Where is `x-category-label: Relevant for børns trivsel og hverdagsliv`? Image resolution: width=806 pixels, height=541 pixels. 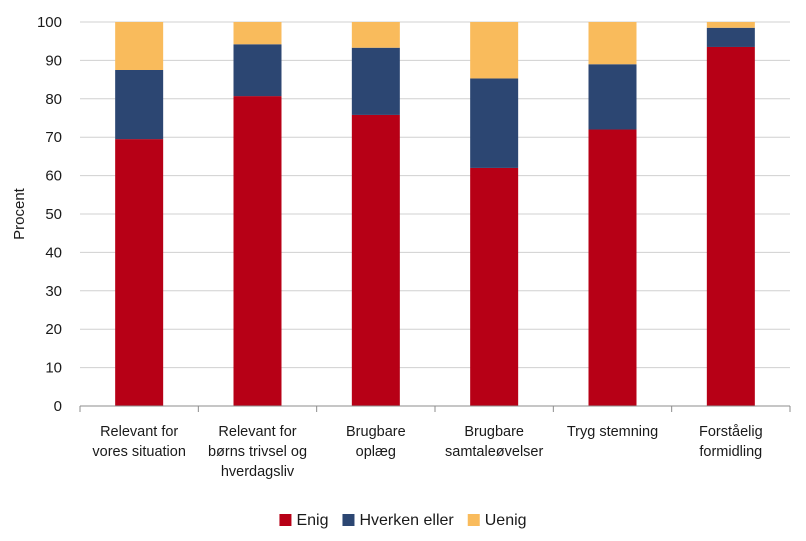 x-category-label: Relevant for børns trivsel og hverdagsliv is located at coordinates (257, 452).